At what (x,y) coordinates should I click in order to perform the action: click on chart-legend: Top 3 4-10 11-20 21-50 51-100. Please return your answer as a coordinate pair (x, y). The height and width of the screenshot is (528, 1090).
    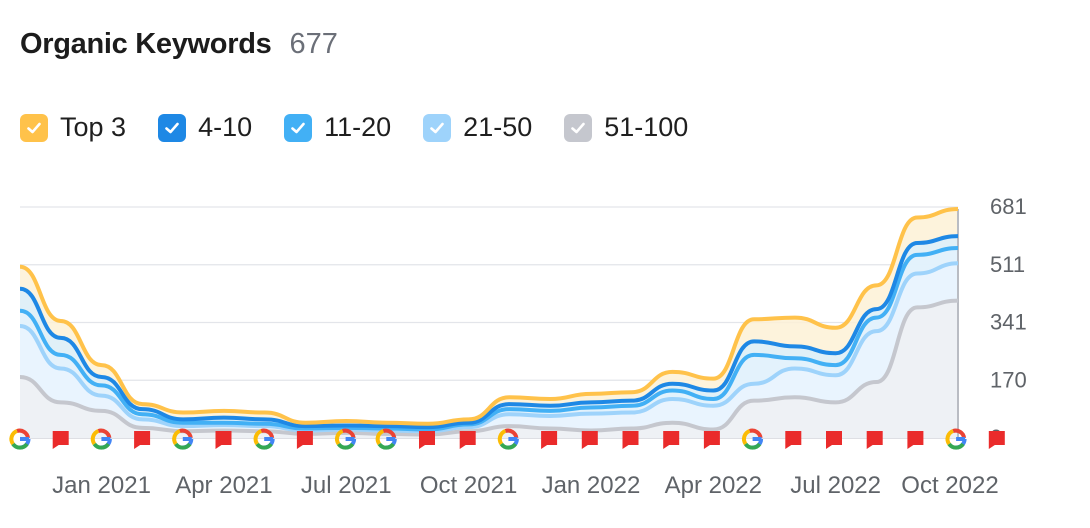
    Looking at the image, I should click on (370, 127).